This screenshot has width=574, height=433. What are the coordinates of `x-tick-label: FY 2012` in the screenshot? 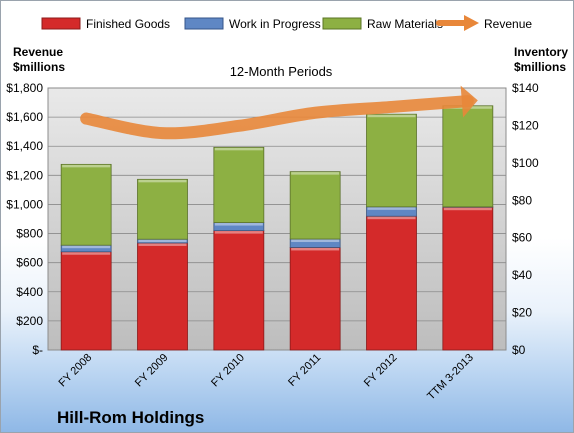 It's located at (381, 371).